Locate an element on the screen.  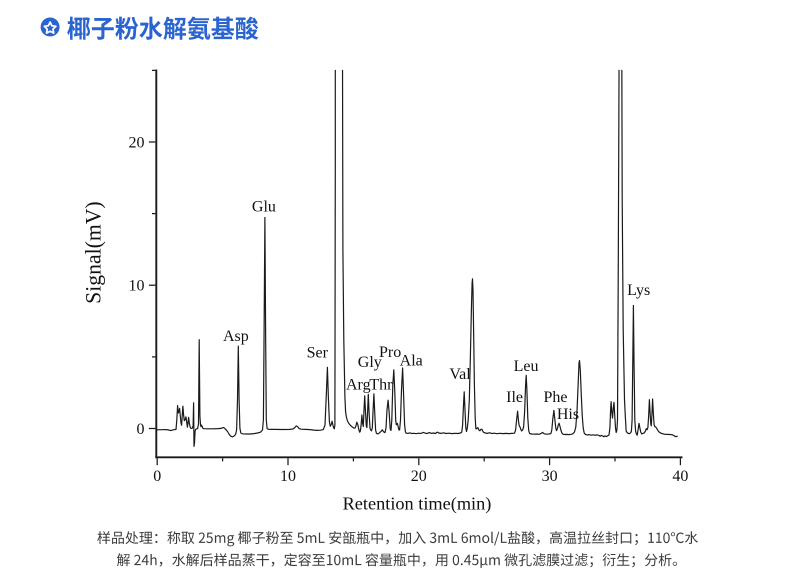
svg-text: Asp is located at coordinates (236, 336).